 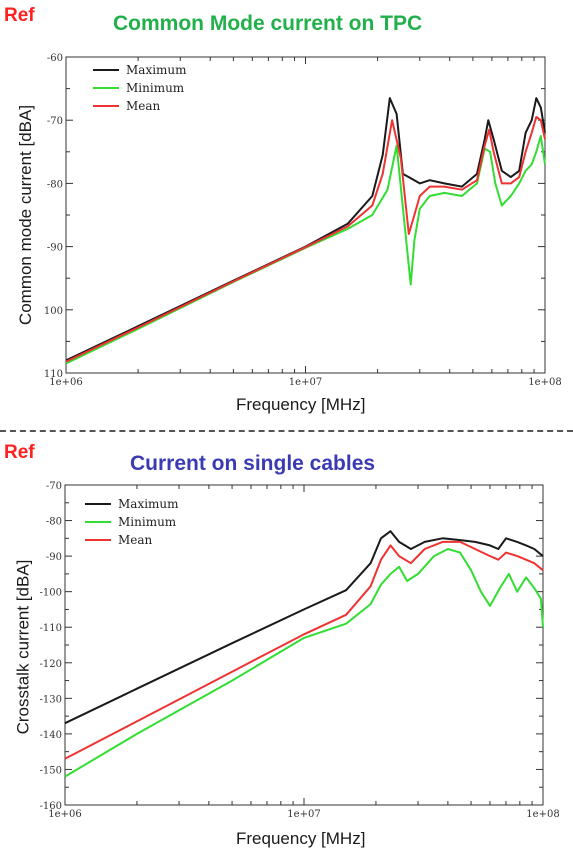 I want to click on y-tick-label: 100, so click(x=53, y=311).